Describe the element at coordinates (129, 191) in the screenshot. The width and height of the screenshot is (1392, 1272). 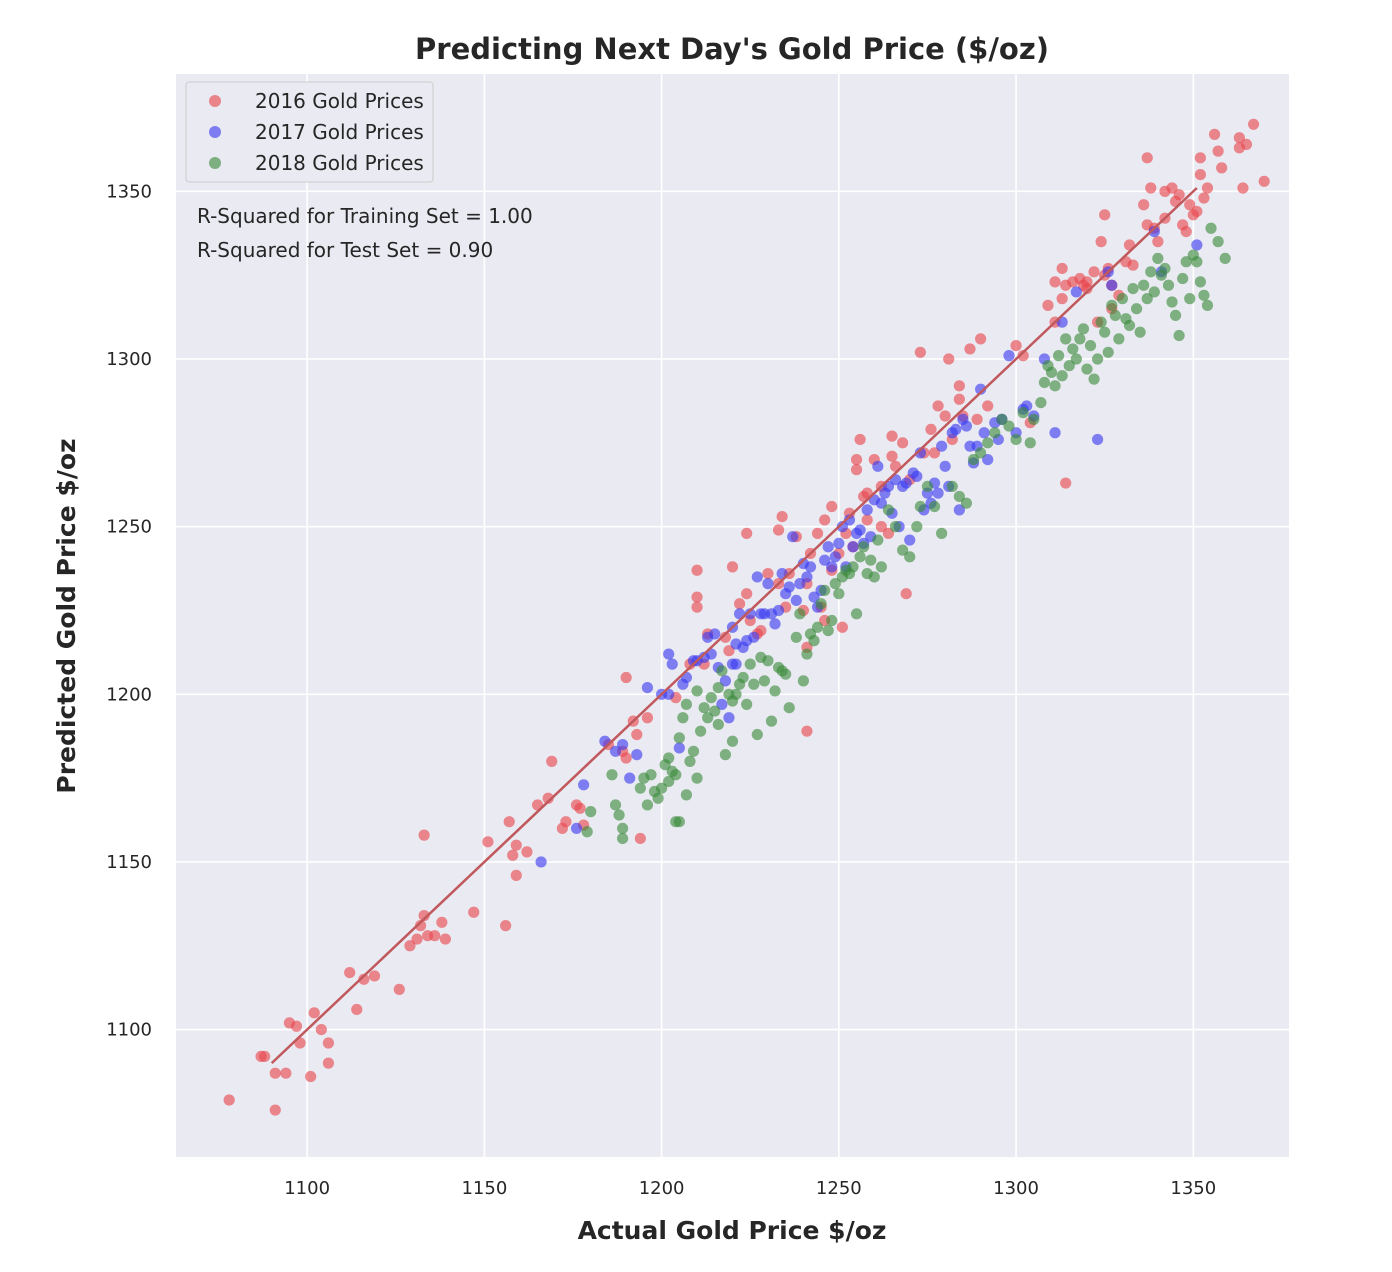
I see `y-tick-label: 1350` at that location.